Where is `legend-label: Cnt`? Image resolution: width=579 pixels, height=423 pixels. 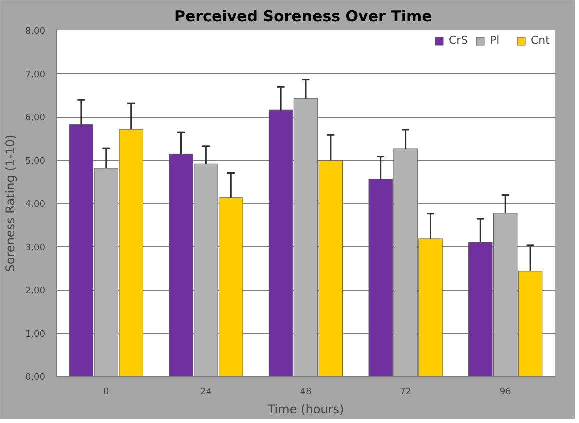
legend-label: Cnt is located at coordinates (541, 40).